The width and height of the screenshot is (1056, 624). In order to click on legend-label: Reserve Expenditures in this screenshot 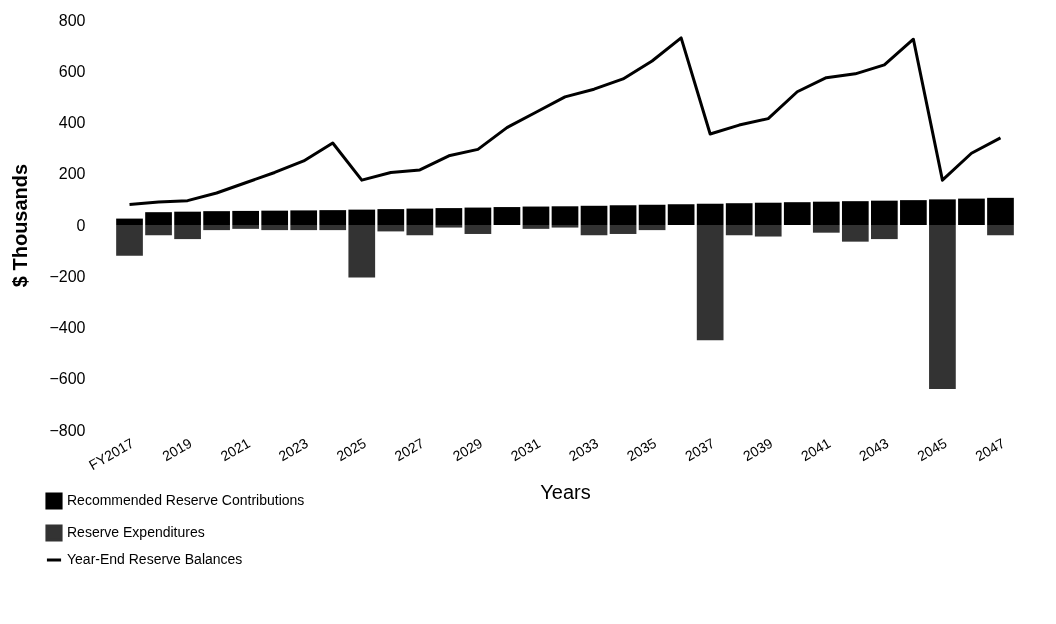, I will do `click(136, 532)`.